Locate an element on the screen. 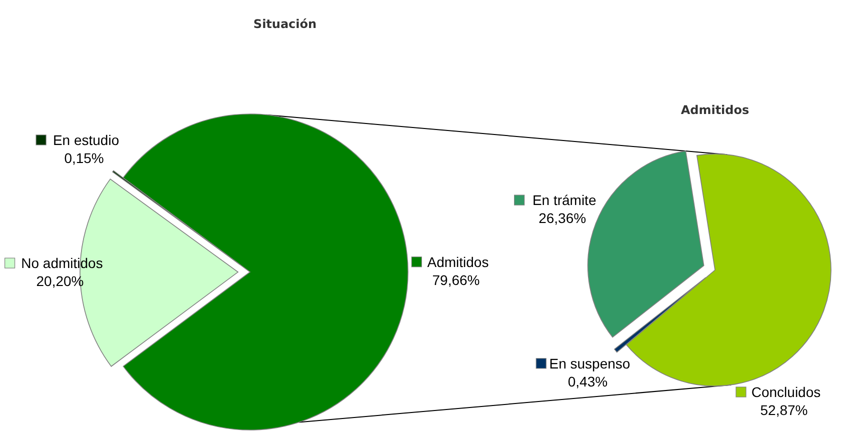 The width and height of the screenshot is (846, 434). legend-label: Concluidos is located at coordinates (786, 392).